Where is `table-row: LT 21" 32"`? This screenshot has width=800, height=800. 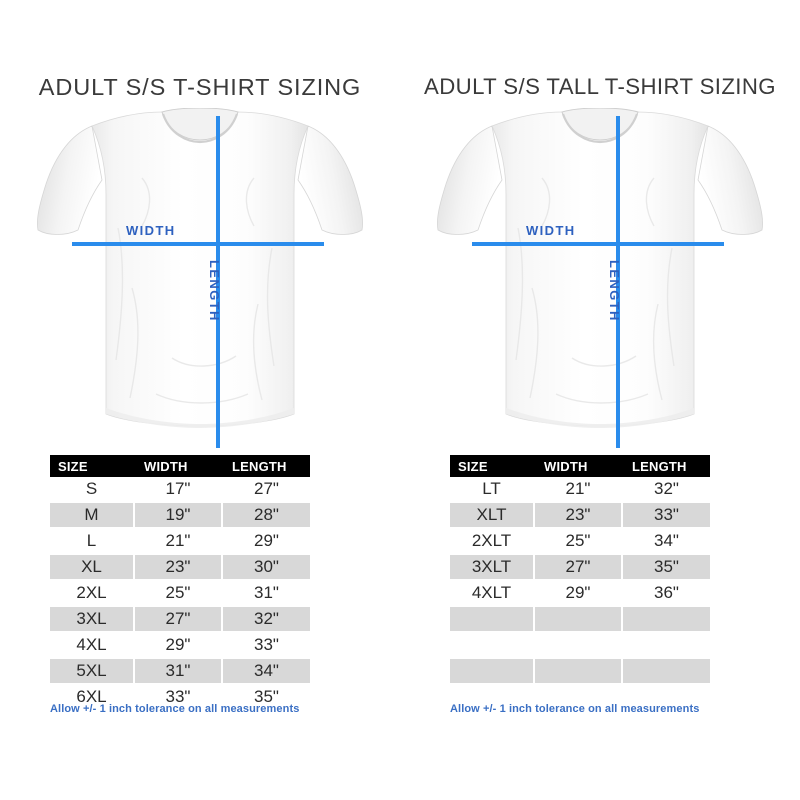
table-row: LT 21" 32" is located at coordinates (580, 490).